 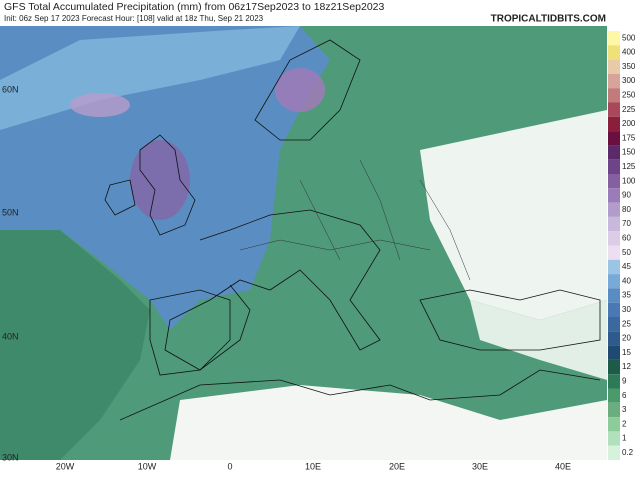 What do you see at coordinates (480, 466) in the screenshot?
I see `lon-label: 30E` at bounding box center [480, 466].